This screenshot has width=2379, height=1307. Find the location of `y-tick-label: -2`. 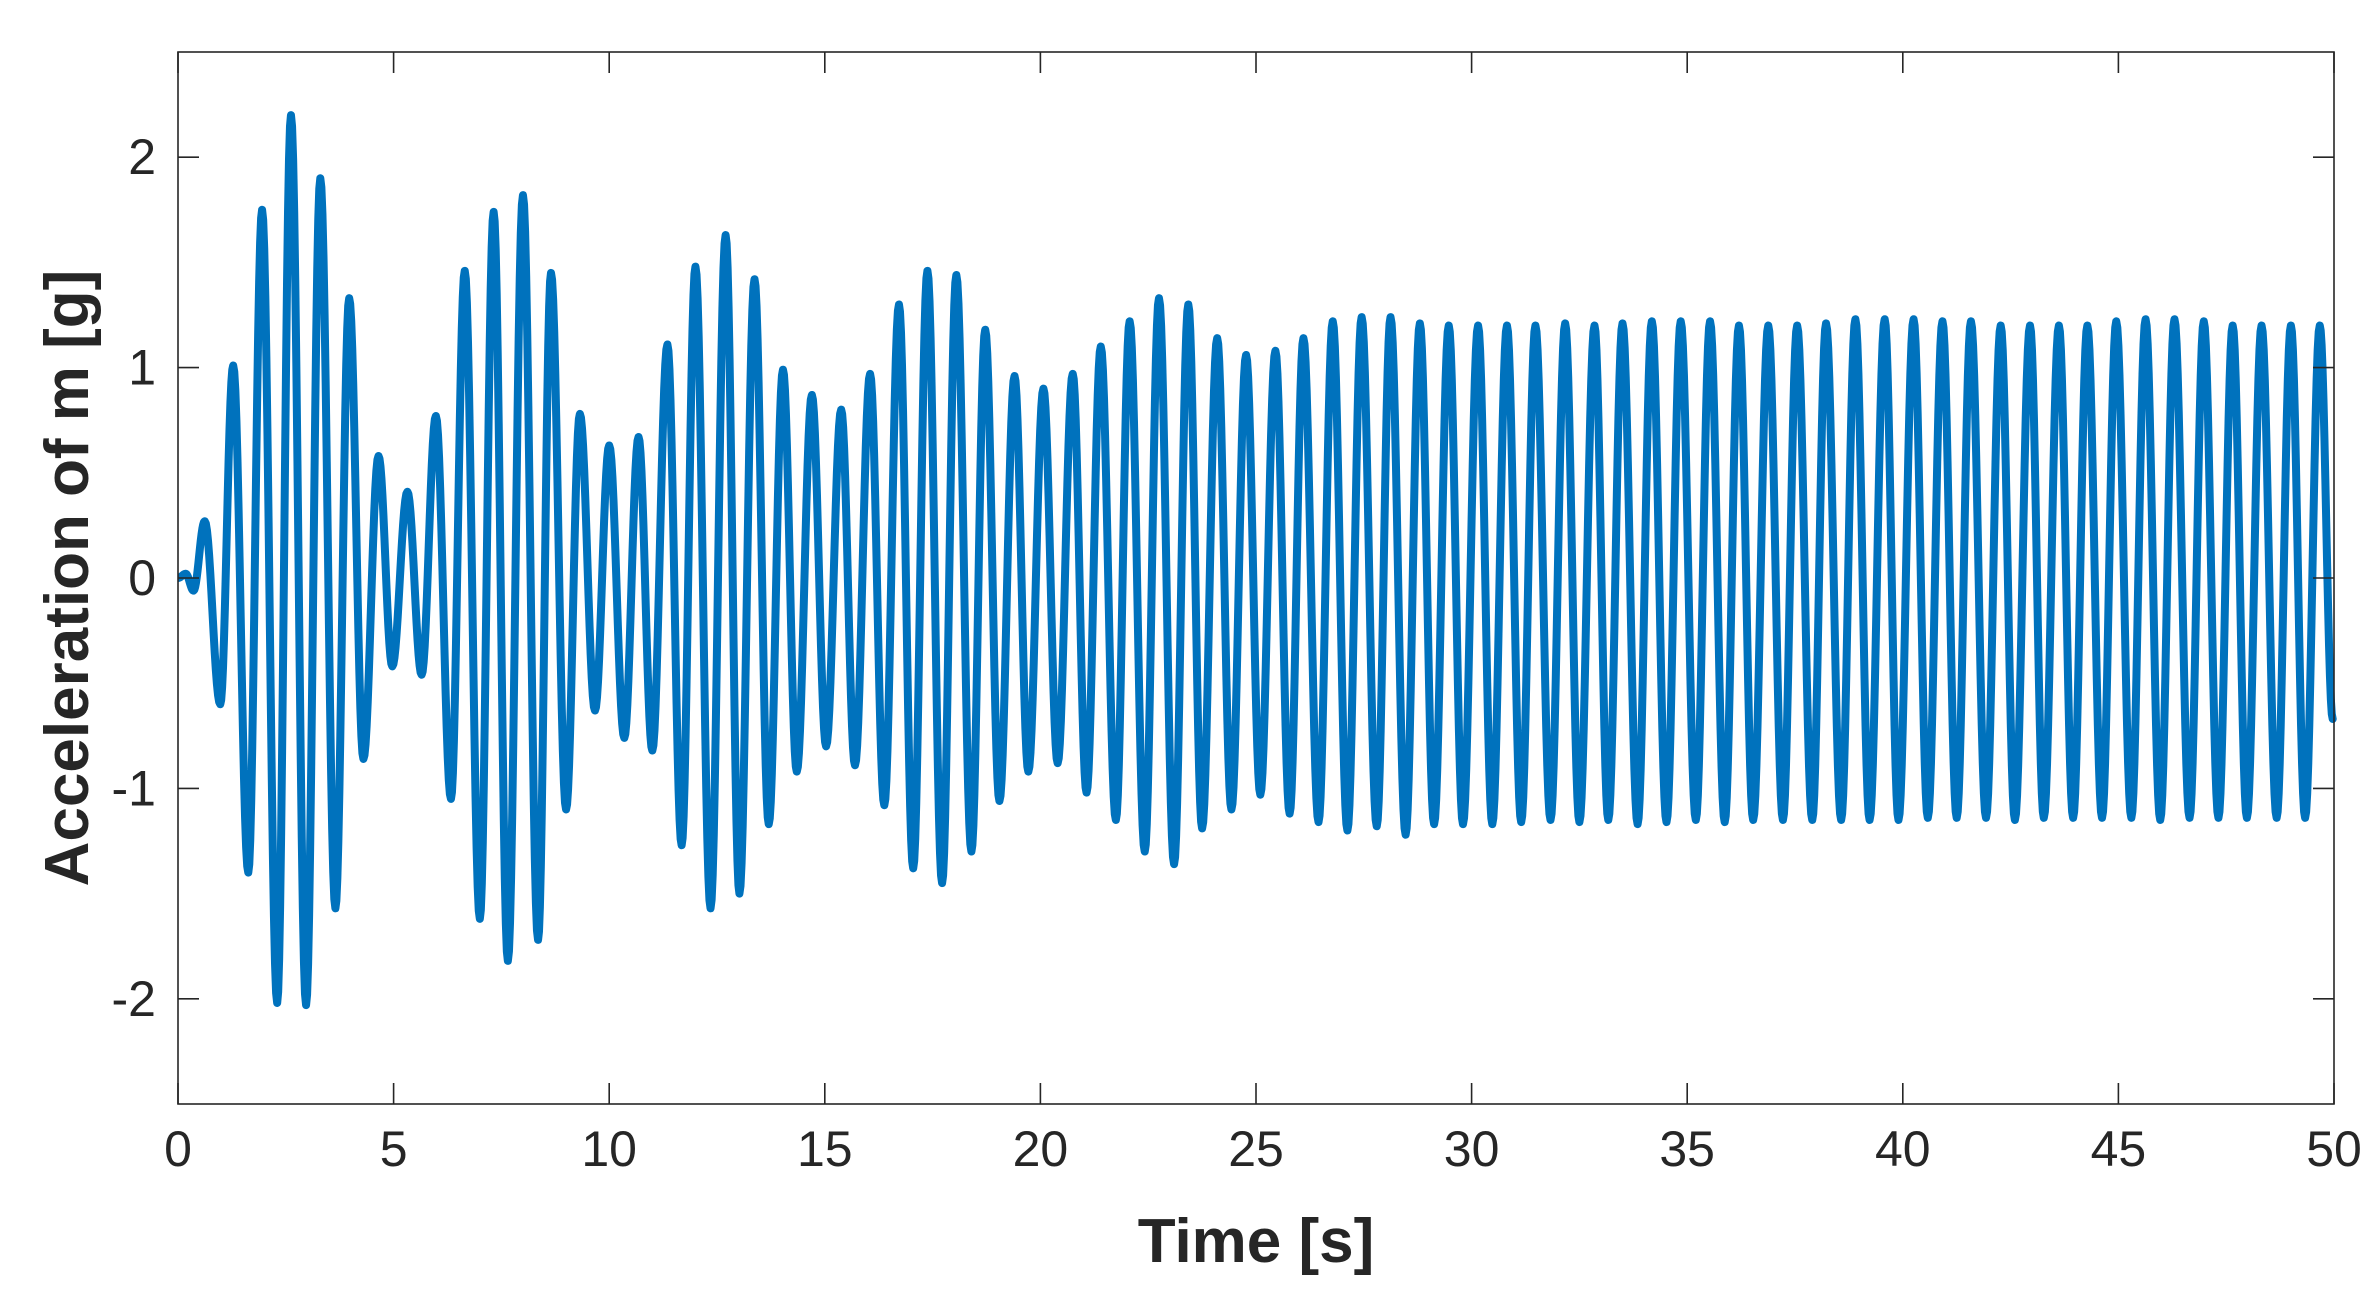

y-tick-label: -2 is located at coordinates (134, 999).